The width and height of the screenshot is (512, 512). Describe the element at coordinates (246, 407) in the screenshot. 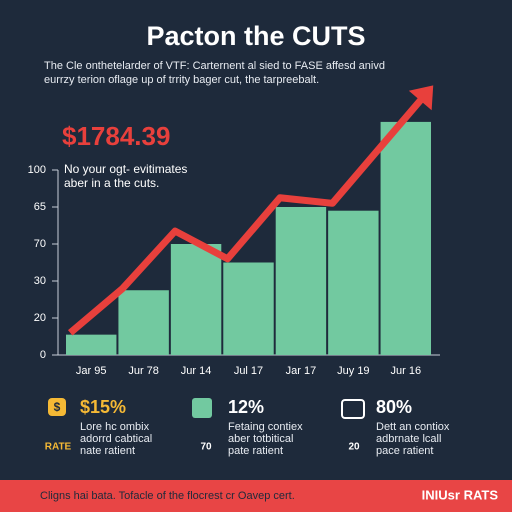

I see `stat-value: 12%` at that location.